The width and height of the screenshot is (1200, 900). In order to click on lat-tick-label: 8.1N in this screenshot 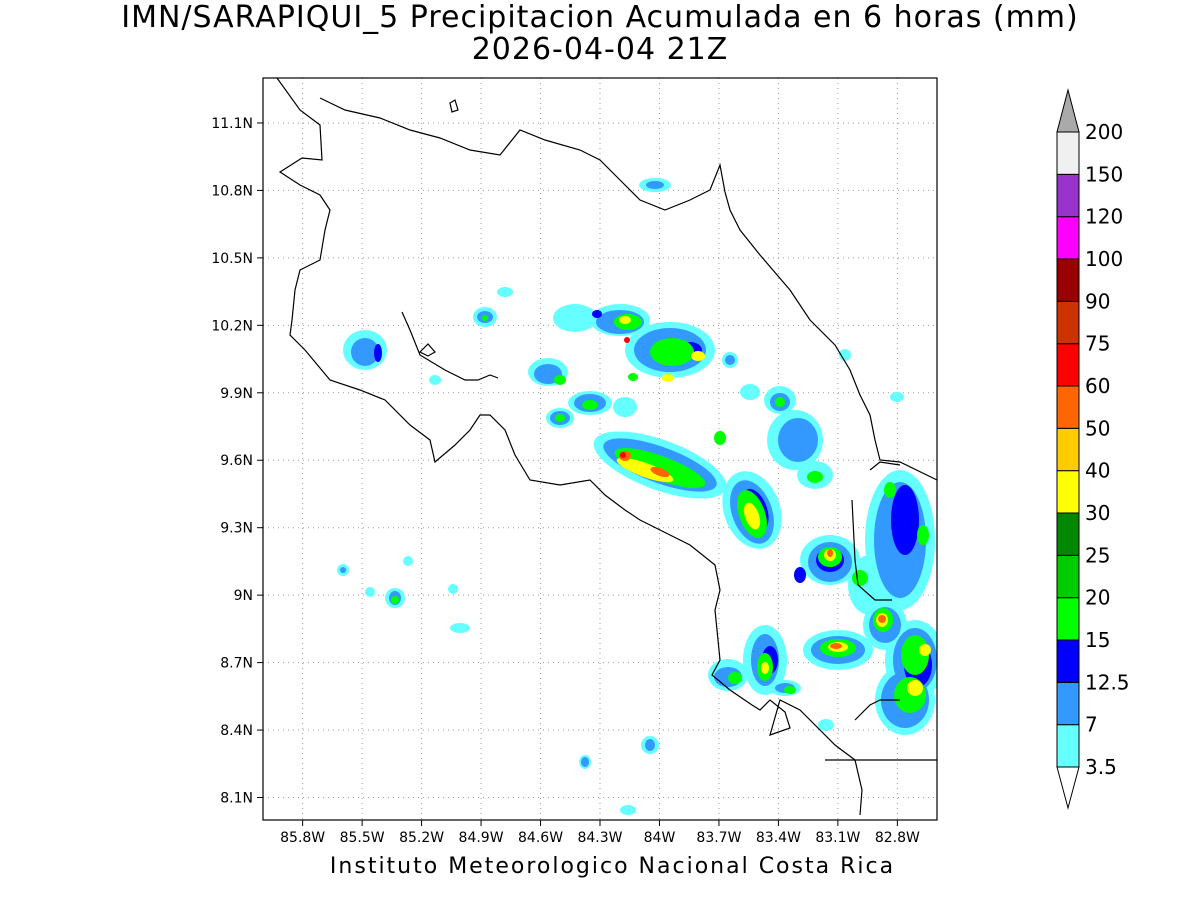, I will do `click(236, 799)`.